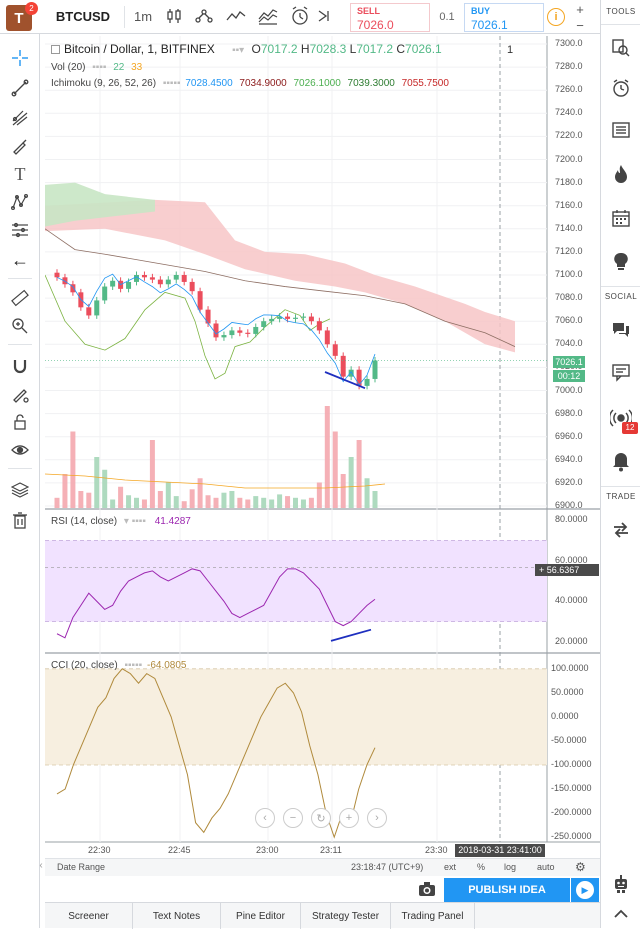 This screenshot has height=929, width=640. I want to click on back-arrow-icon: ←, so click(20, 259).